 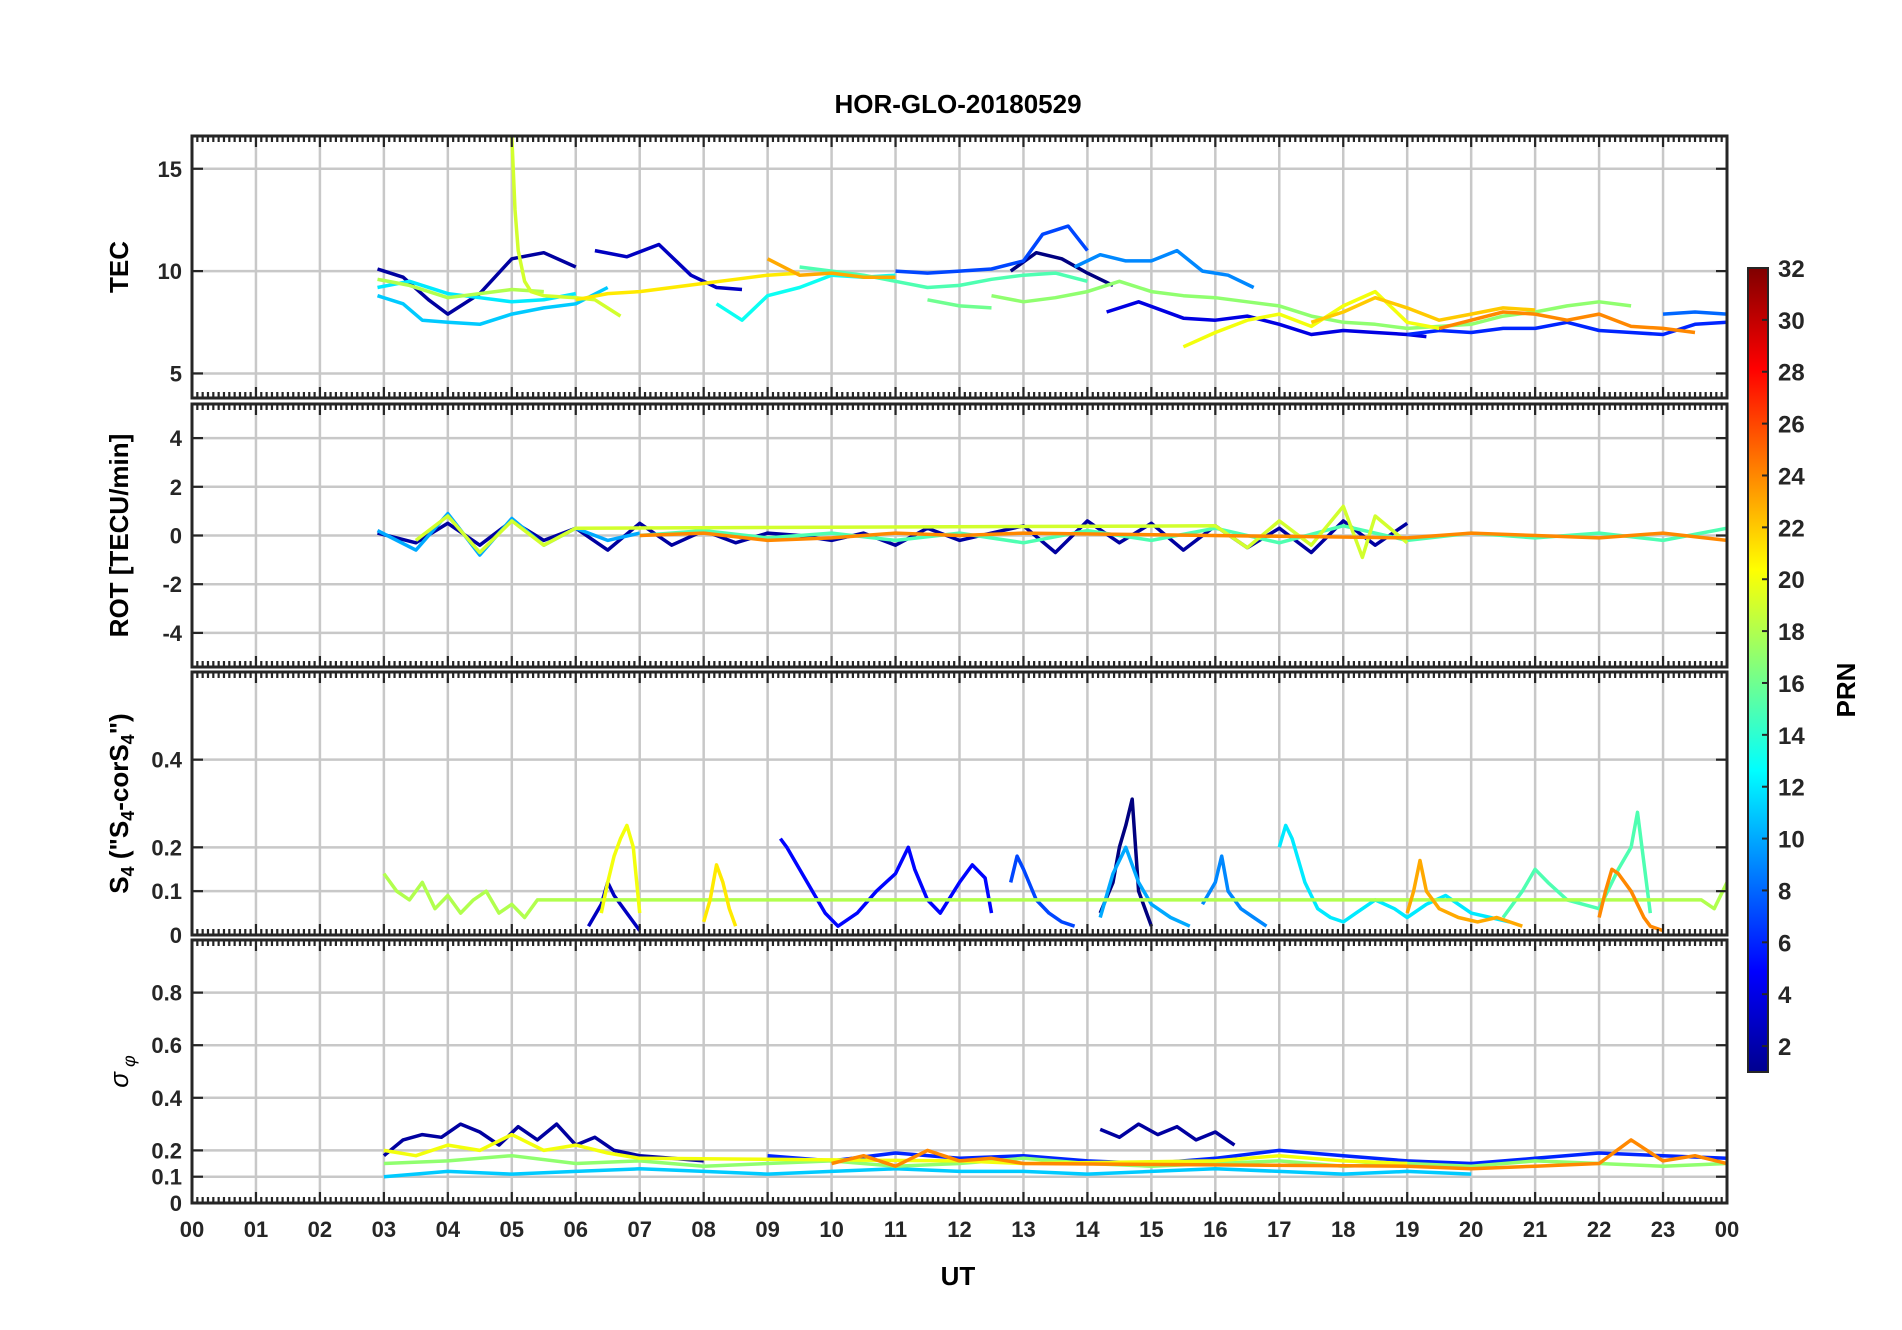 What do you see at coordinates (1791, 736) in the screenshot?
I see `colorbar-tick-label: 14` at bounding box center [1791, 736].